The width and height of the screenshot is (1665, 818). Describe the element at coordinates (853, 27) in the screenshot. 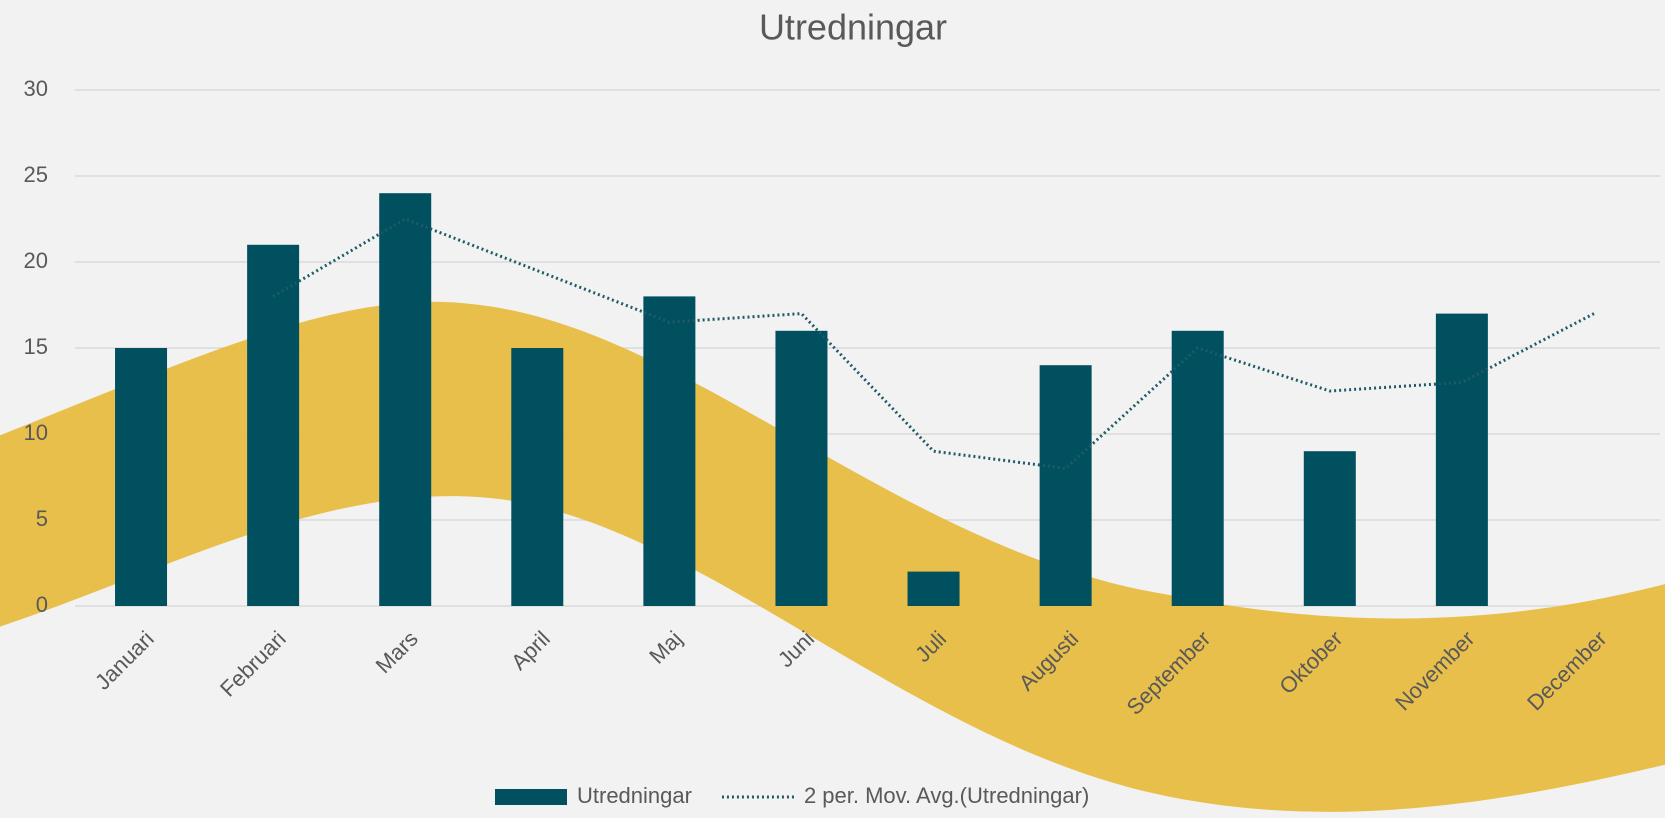

I see `chart-title: Utredningar` at that location.